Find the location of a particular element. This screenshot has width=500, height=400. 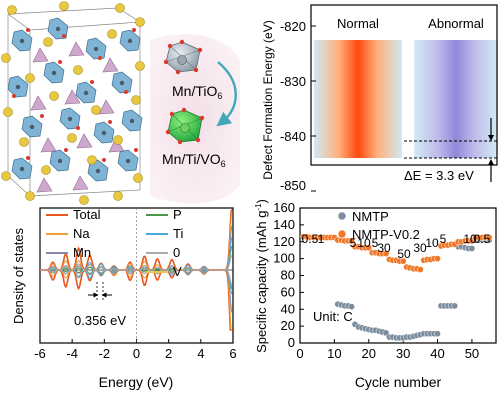

rate-ytick-label: 140 is located at coordinates (284, 224).